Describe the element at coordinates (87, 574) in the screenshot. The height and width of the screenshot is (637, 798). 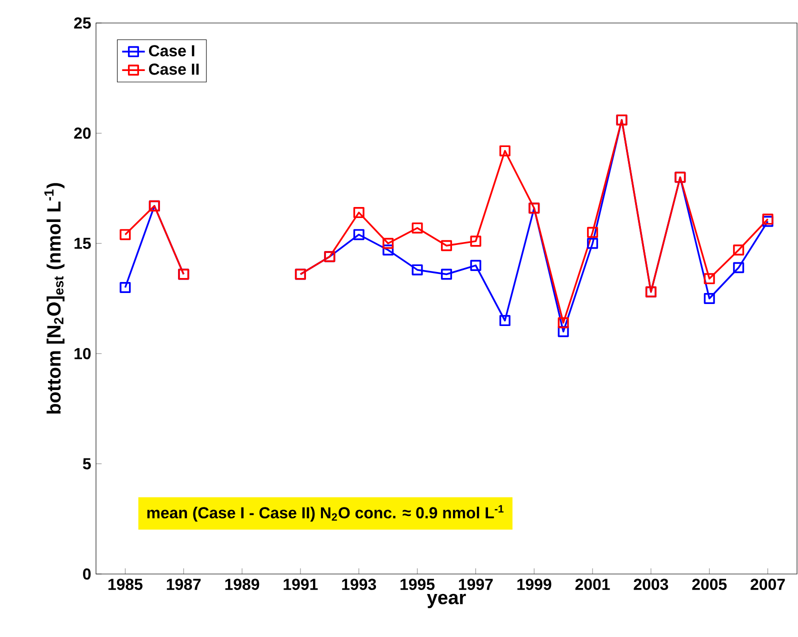
I see `y-tick-label: 0` at that location.